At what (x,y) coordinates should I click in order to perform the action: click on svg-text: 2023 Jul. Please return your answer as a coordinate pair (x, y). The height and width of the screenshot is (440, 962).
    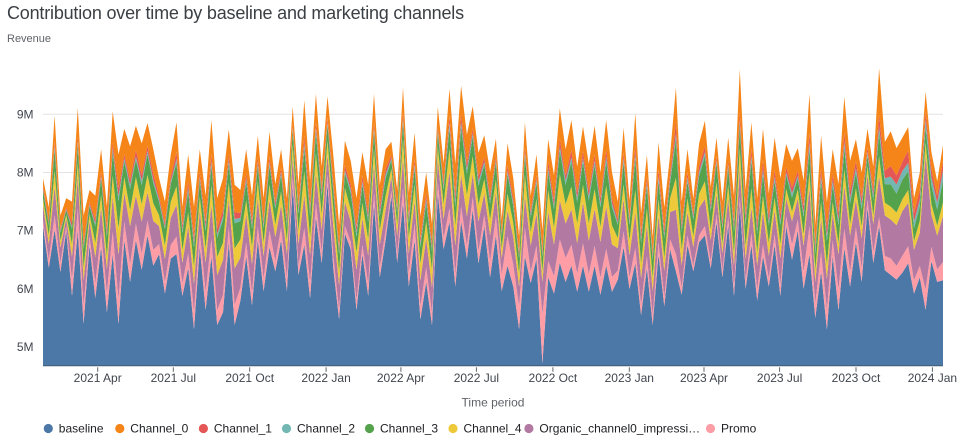
    Looking at the image, I should click on (779, 378).